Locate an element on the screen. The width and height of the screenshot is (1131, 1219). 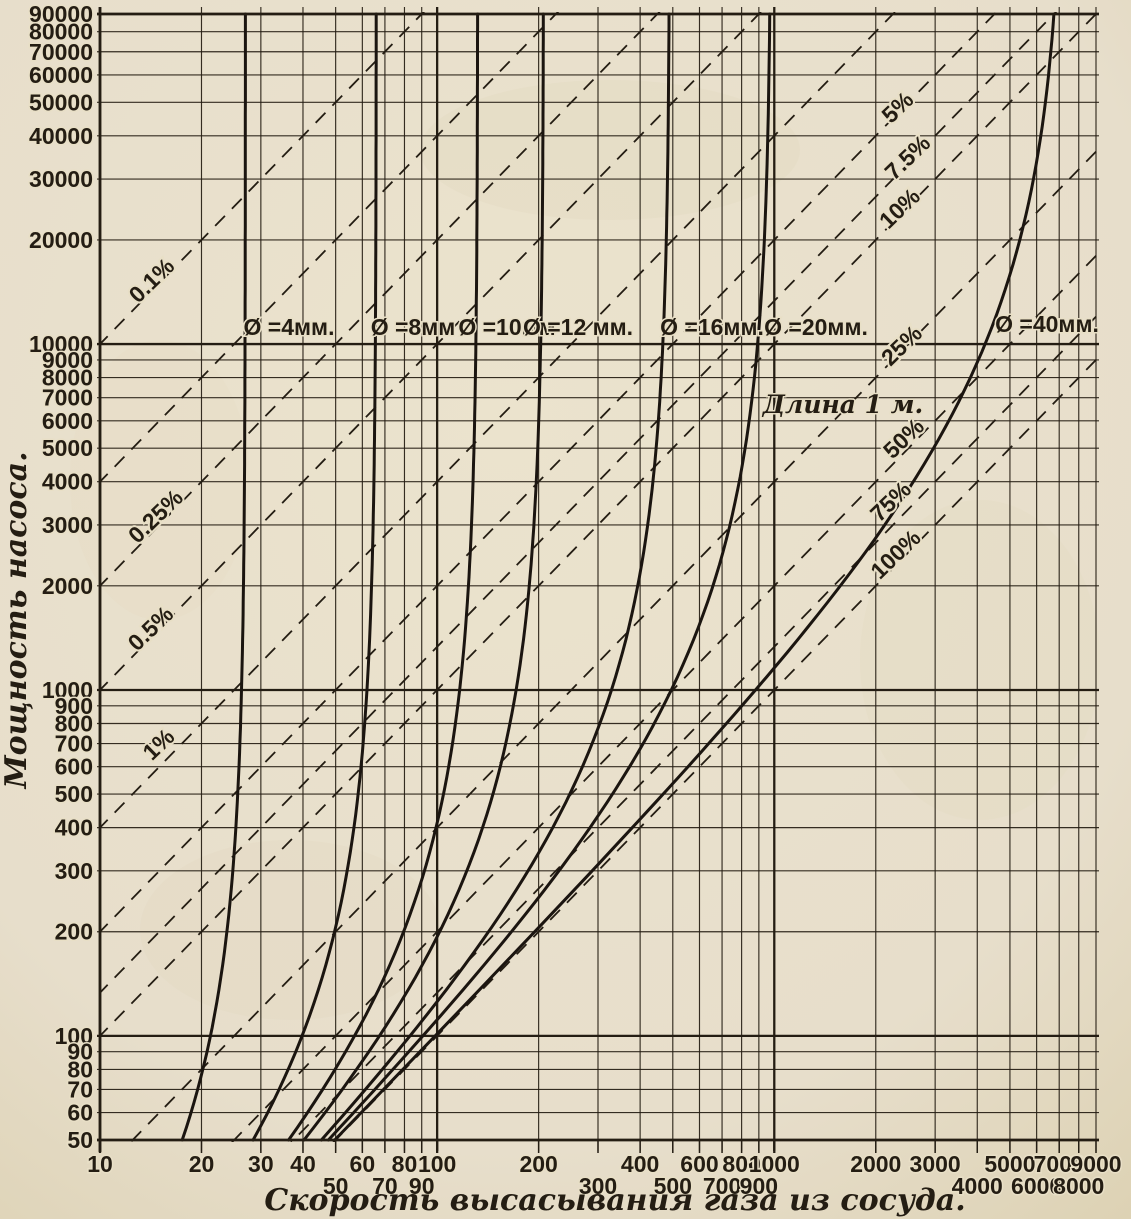
y-tick-label-40000: 40000 is located at coordinates (61, 136).